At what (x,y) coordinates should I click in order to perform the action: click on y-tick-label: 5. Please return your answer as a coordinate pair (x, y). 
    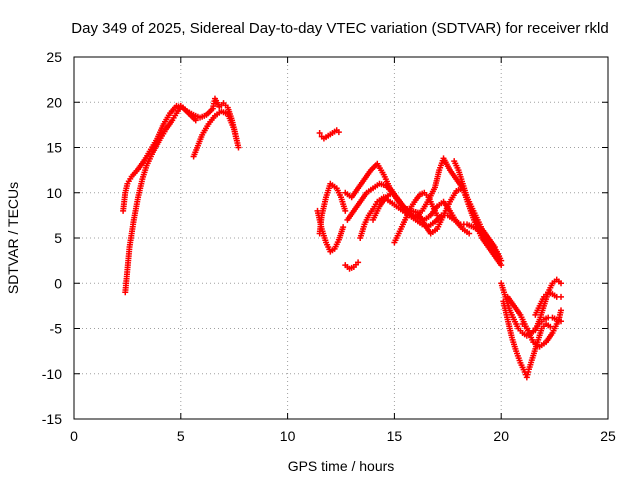
    Looking at the image, I should click on (58, 238).